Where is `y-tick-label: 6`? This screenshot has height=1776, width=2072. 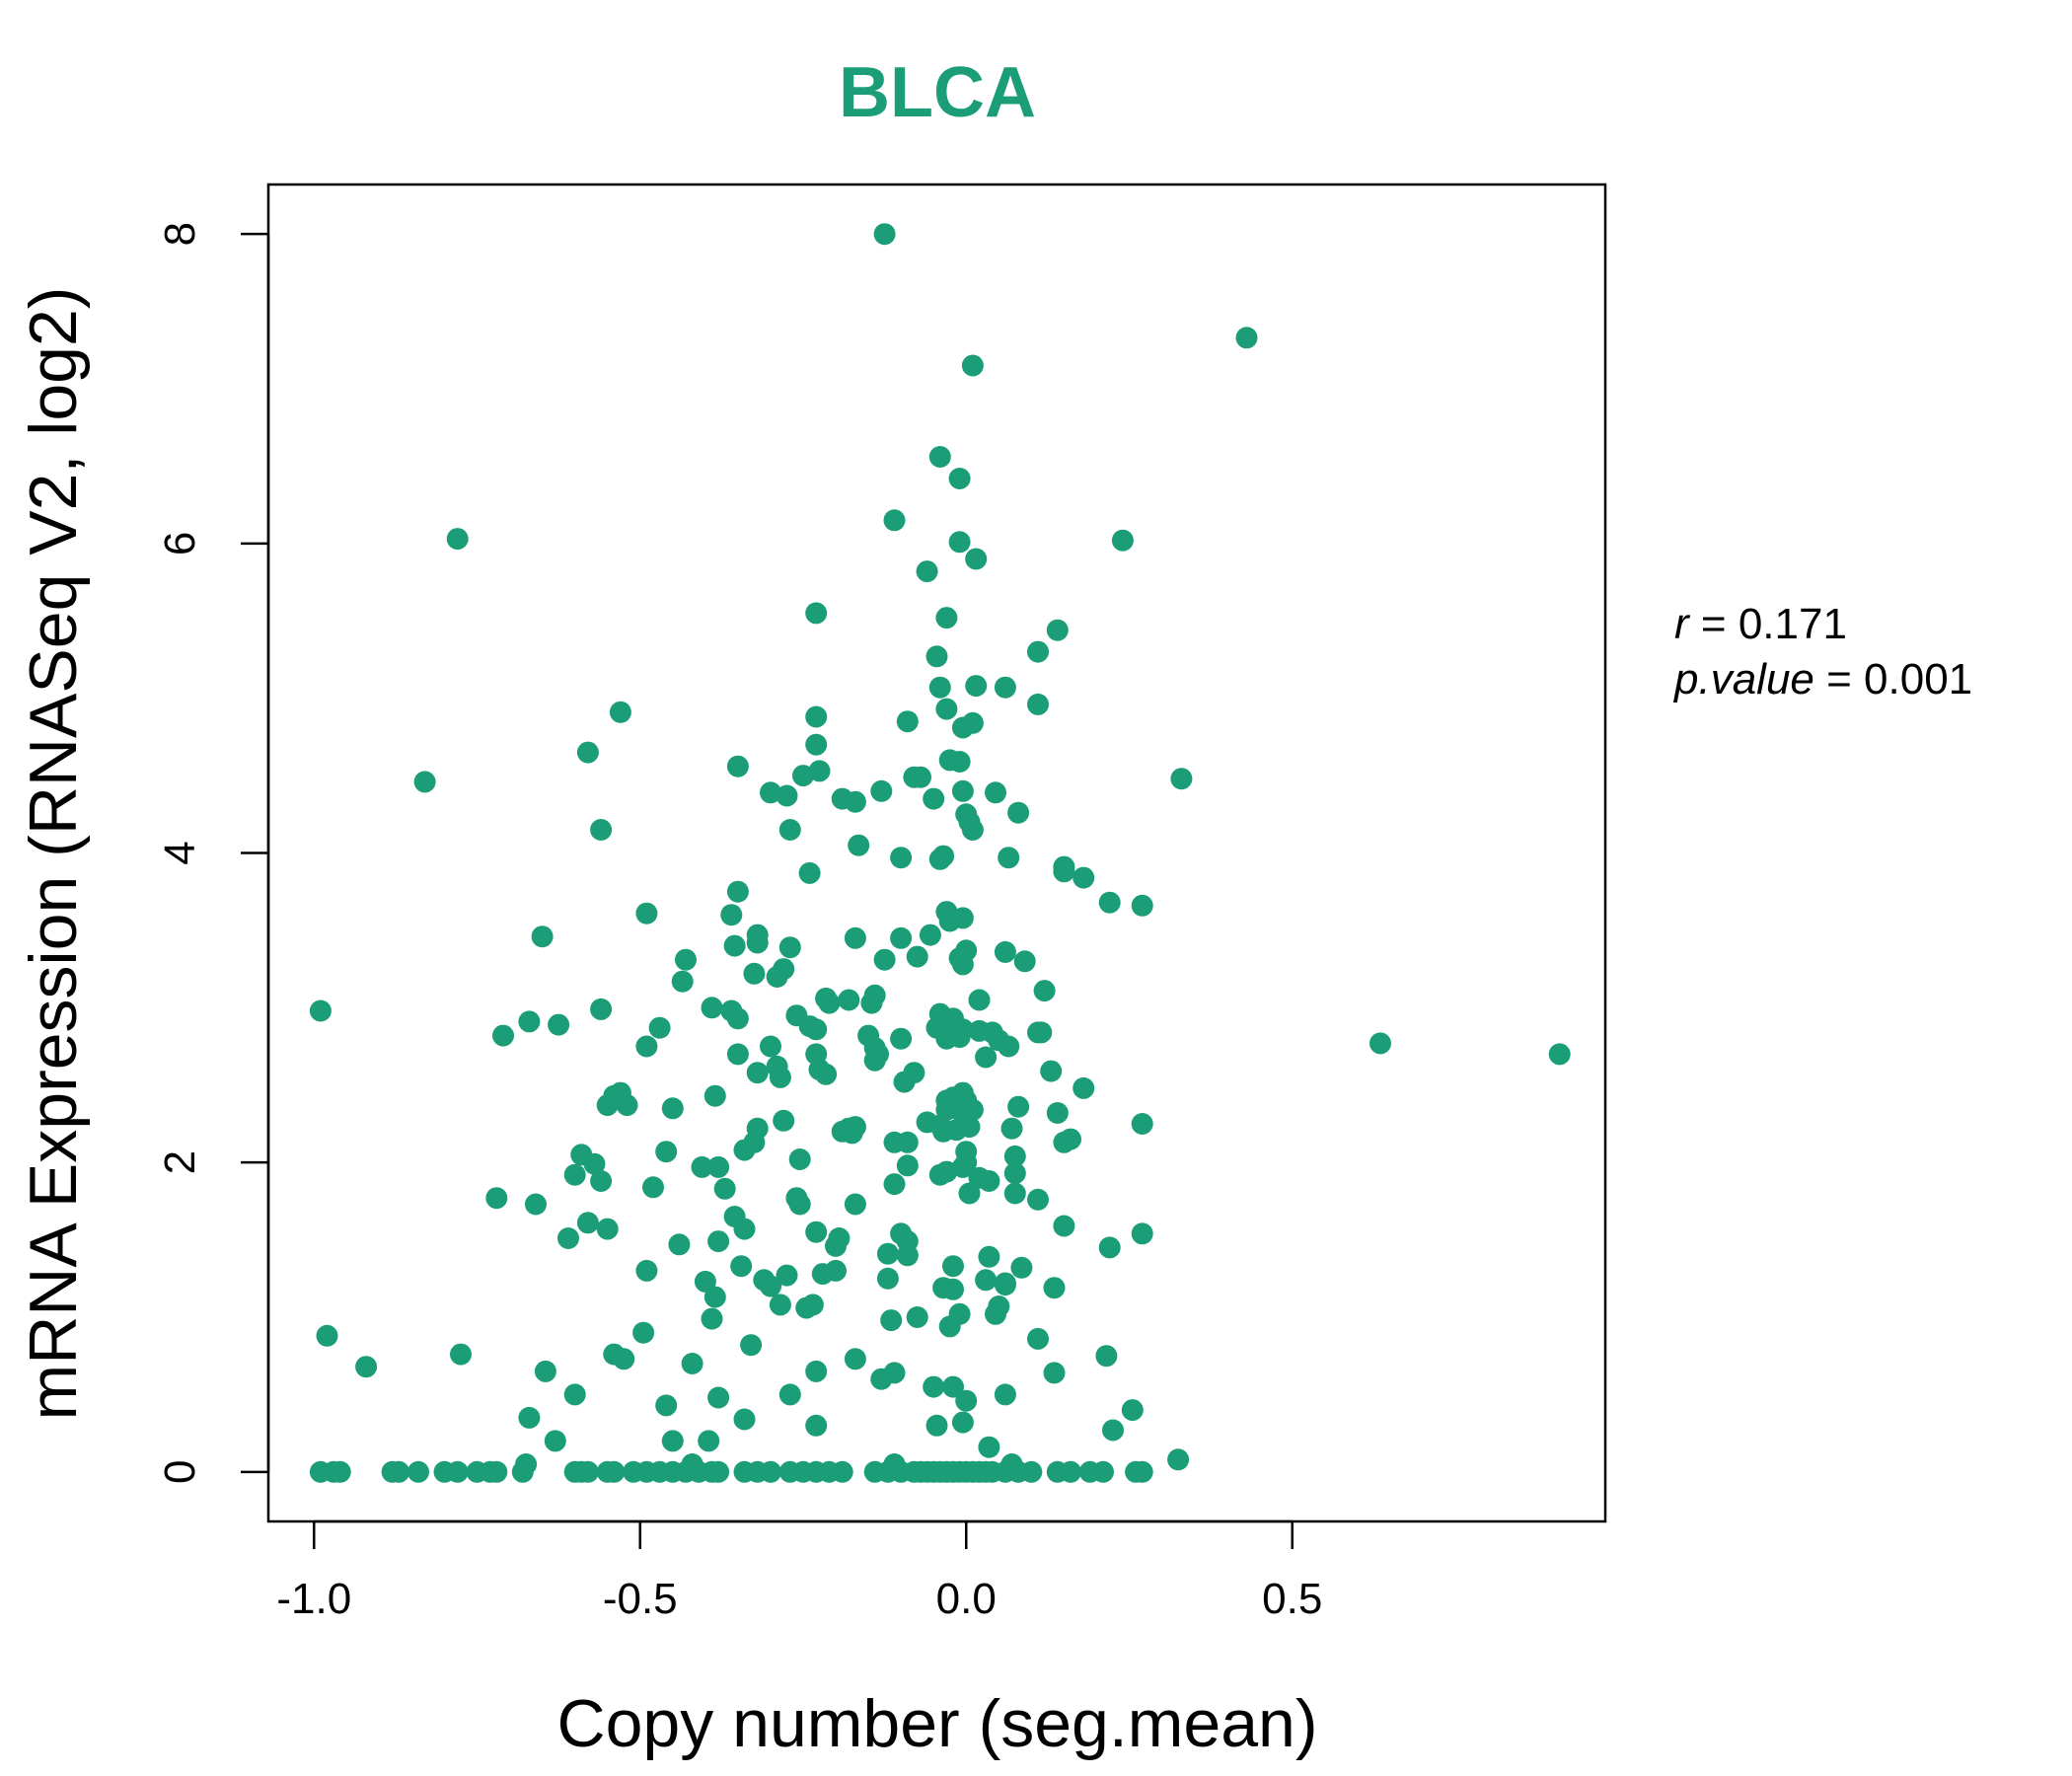
y-tick-label: 6 is located at coordinates (180, 544).